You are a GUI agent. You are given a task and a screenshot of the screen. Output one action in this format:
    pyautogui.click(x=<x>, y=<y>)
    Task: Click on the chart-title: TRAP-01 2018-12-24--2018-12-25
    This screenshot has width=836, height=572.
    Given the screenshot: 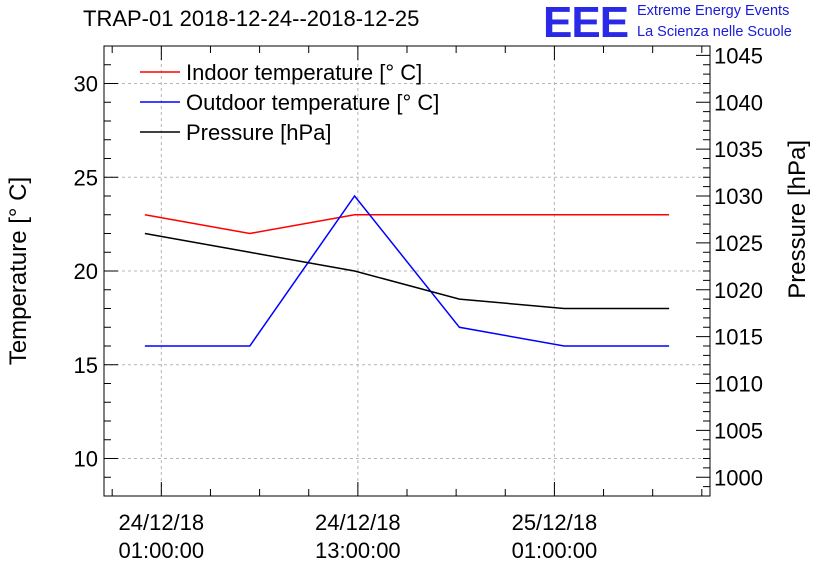 What is the action you would take?
    pyautogui.click(x=251, y=18)
    